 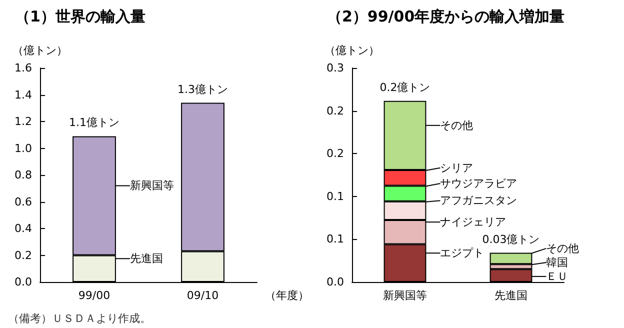 What do you see at coordinates (335, 68) in the screenshot?
I see `y-tick-label: 0.3` at bounding box center [335, 68].